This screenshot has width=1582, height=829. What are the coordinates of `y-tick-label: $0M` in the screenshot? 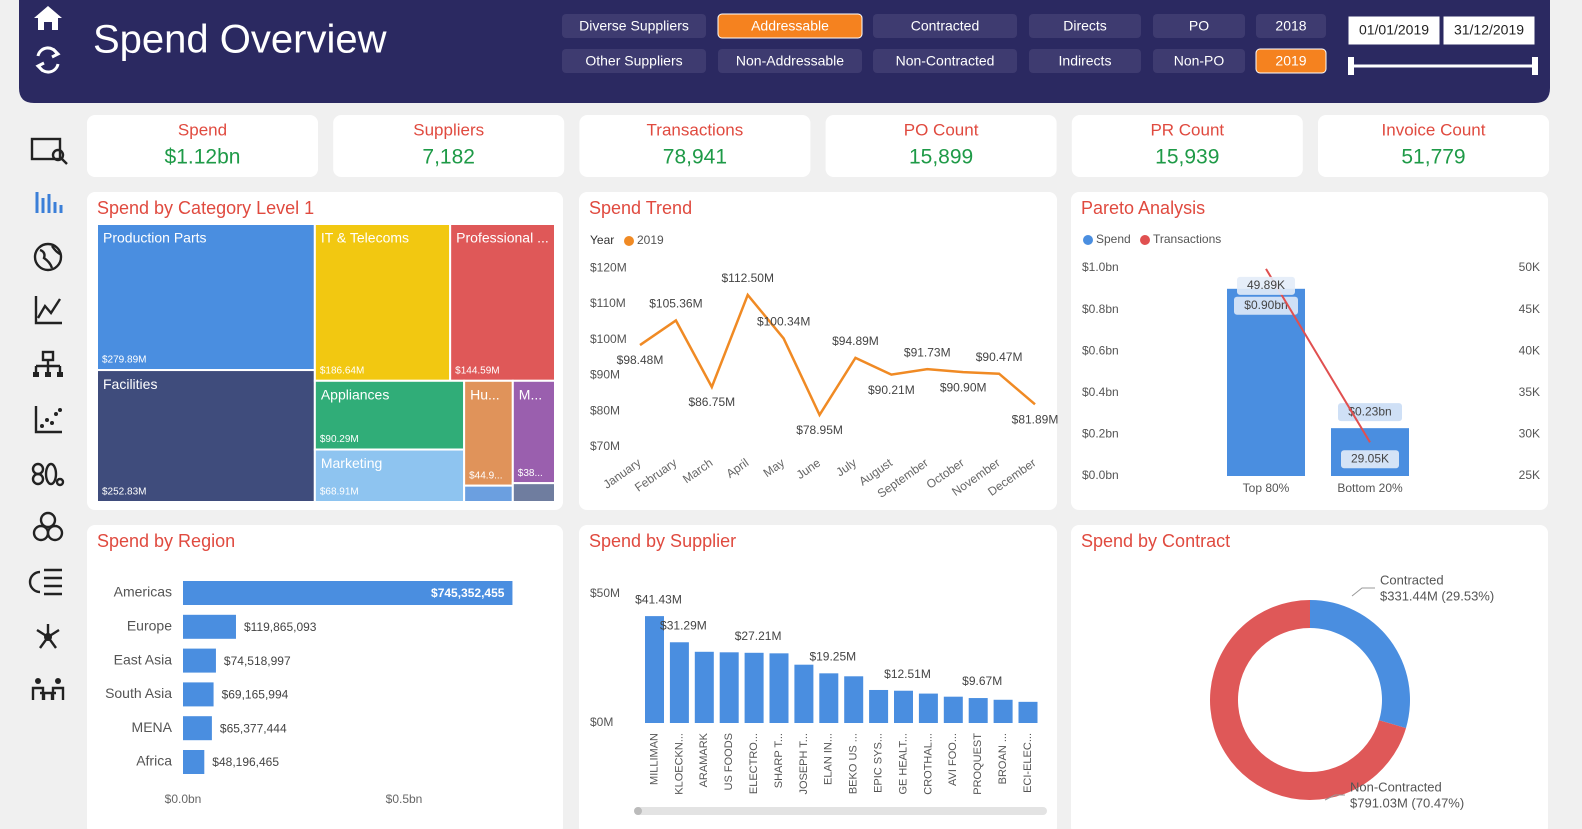 It's located at (601, 722).